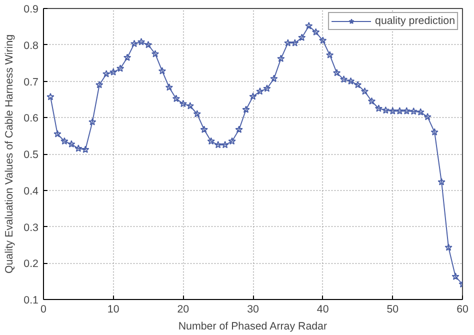  What do you see at coordinates (31, 118) in the screenshot?
I see `y-tick-label: 0.6` at bounding box center [31, 118].